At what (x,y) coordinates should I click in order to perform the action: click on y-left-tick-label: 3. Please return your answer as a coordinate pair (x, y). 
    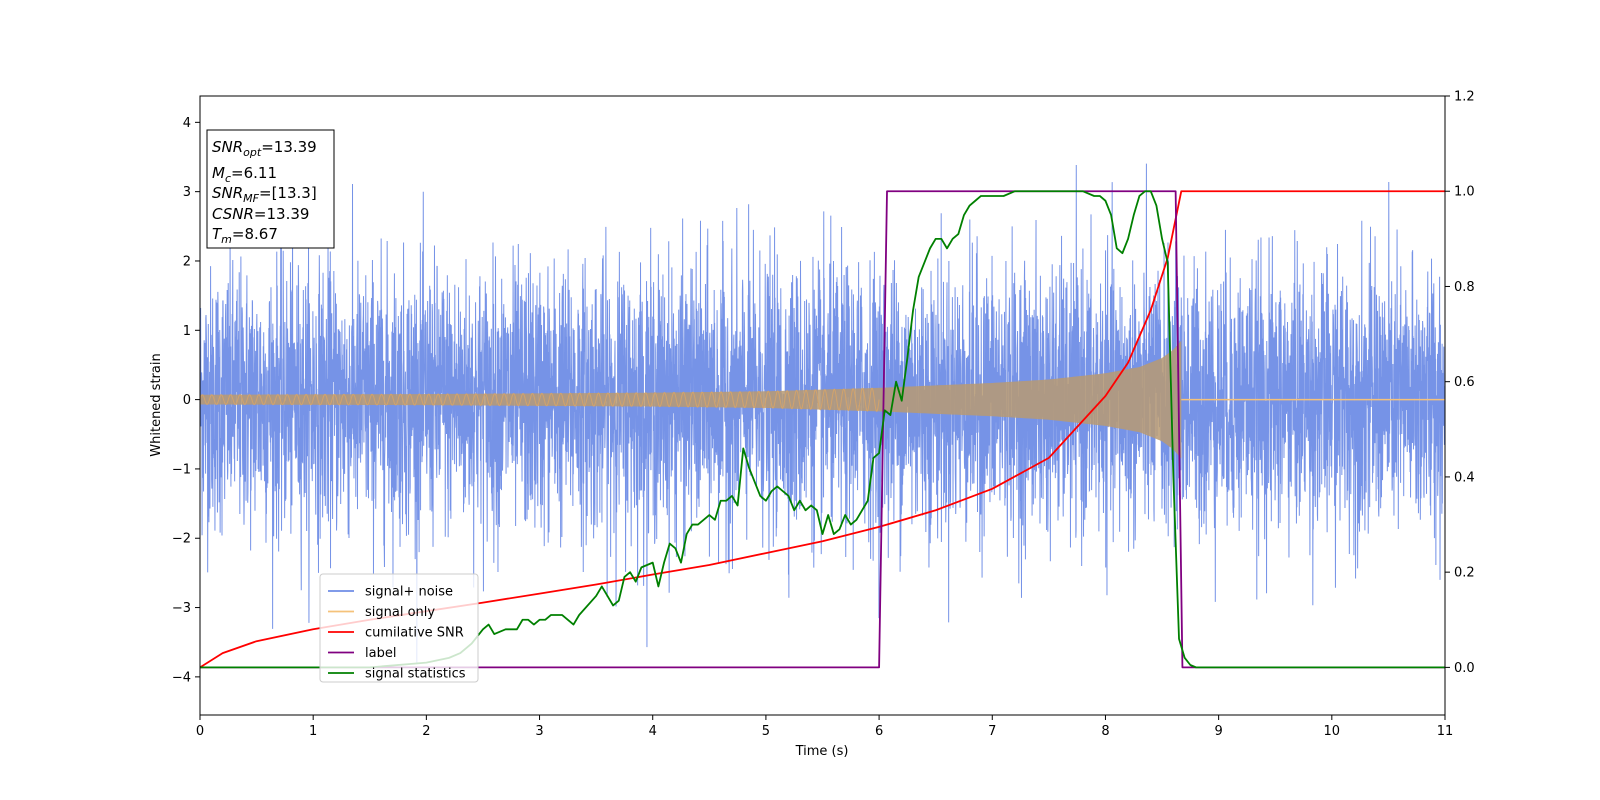
    Looking at the image, I should click on (187, 192).